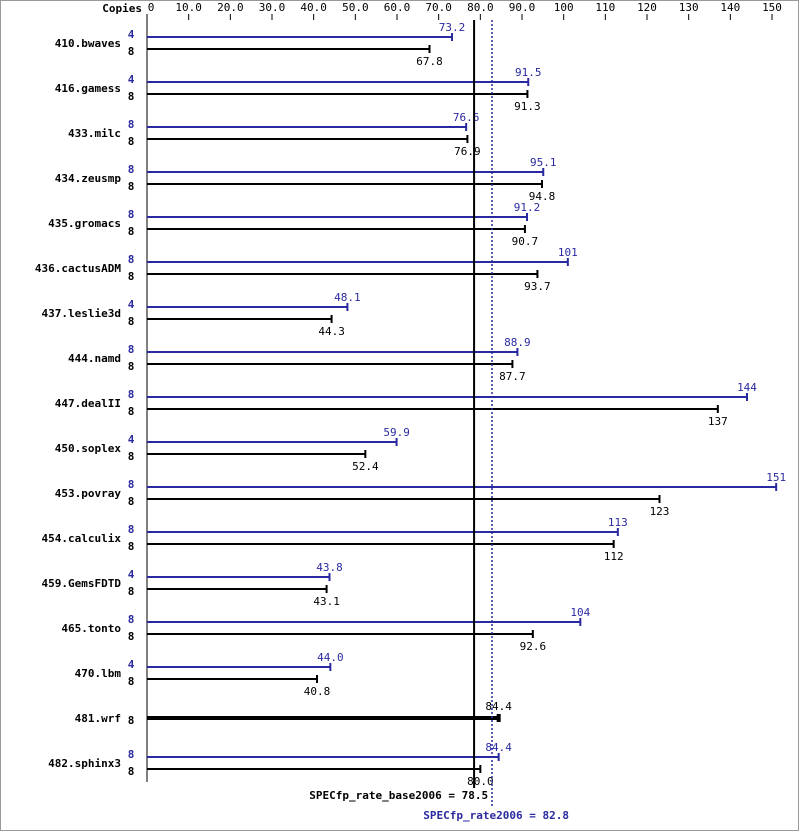 The width and height of the screenshot is (799, 831). Describe the element at coordinates (605, 7) in the screenshot. I see `x-tick-label: 110` at that location.